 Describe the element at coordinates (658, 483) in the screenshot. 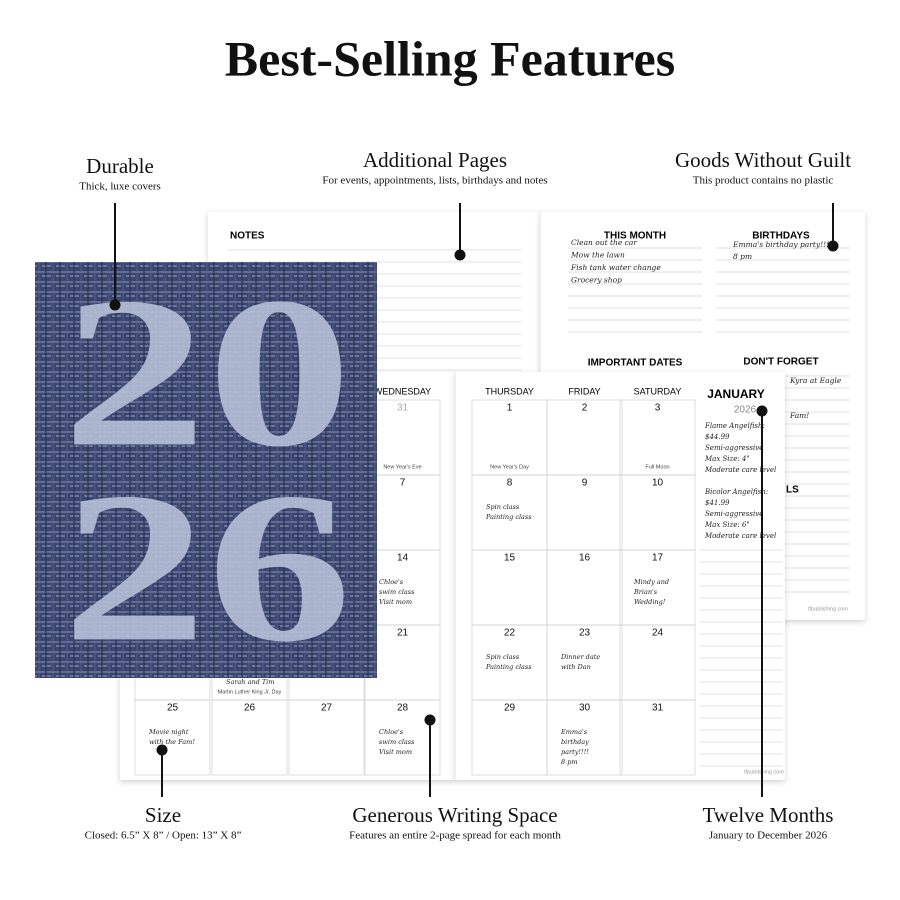

I see `day-number: 10` at that location.